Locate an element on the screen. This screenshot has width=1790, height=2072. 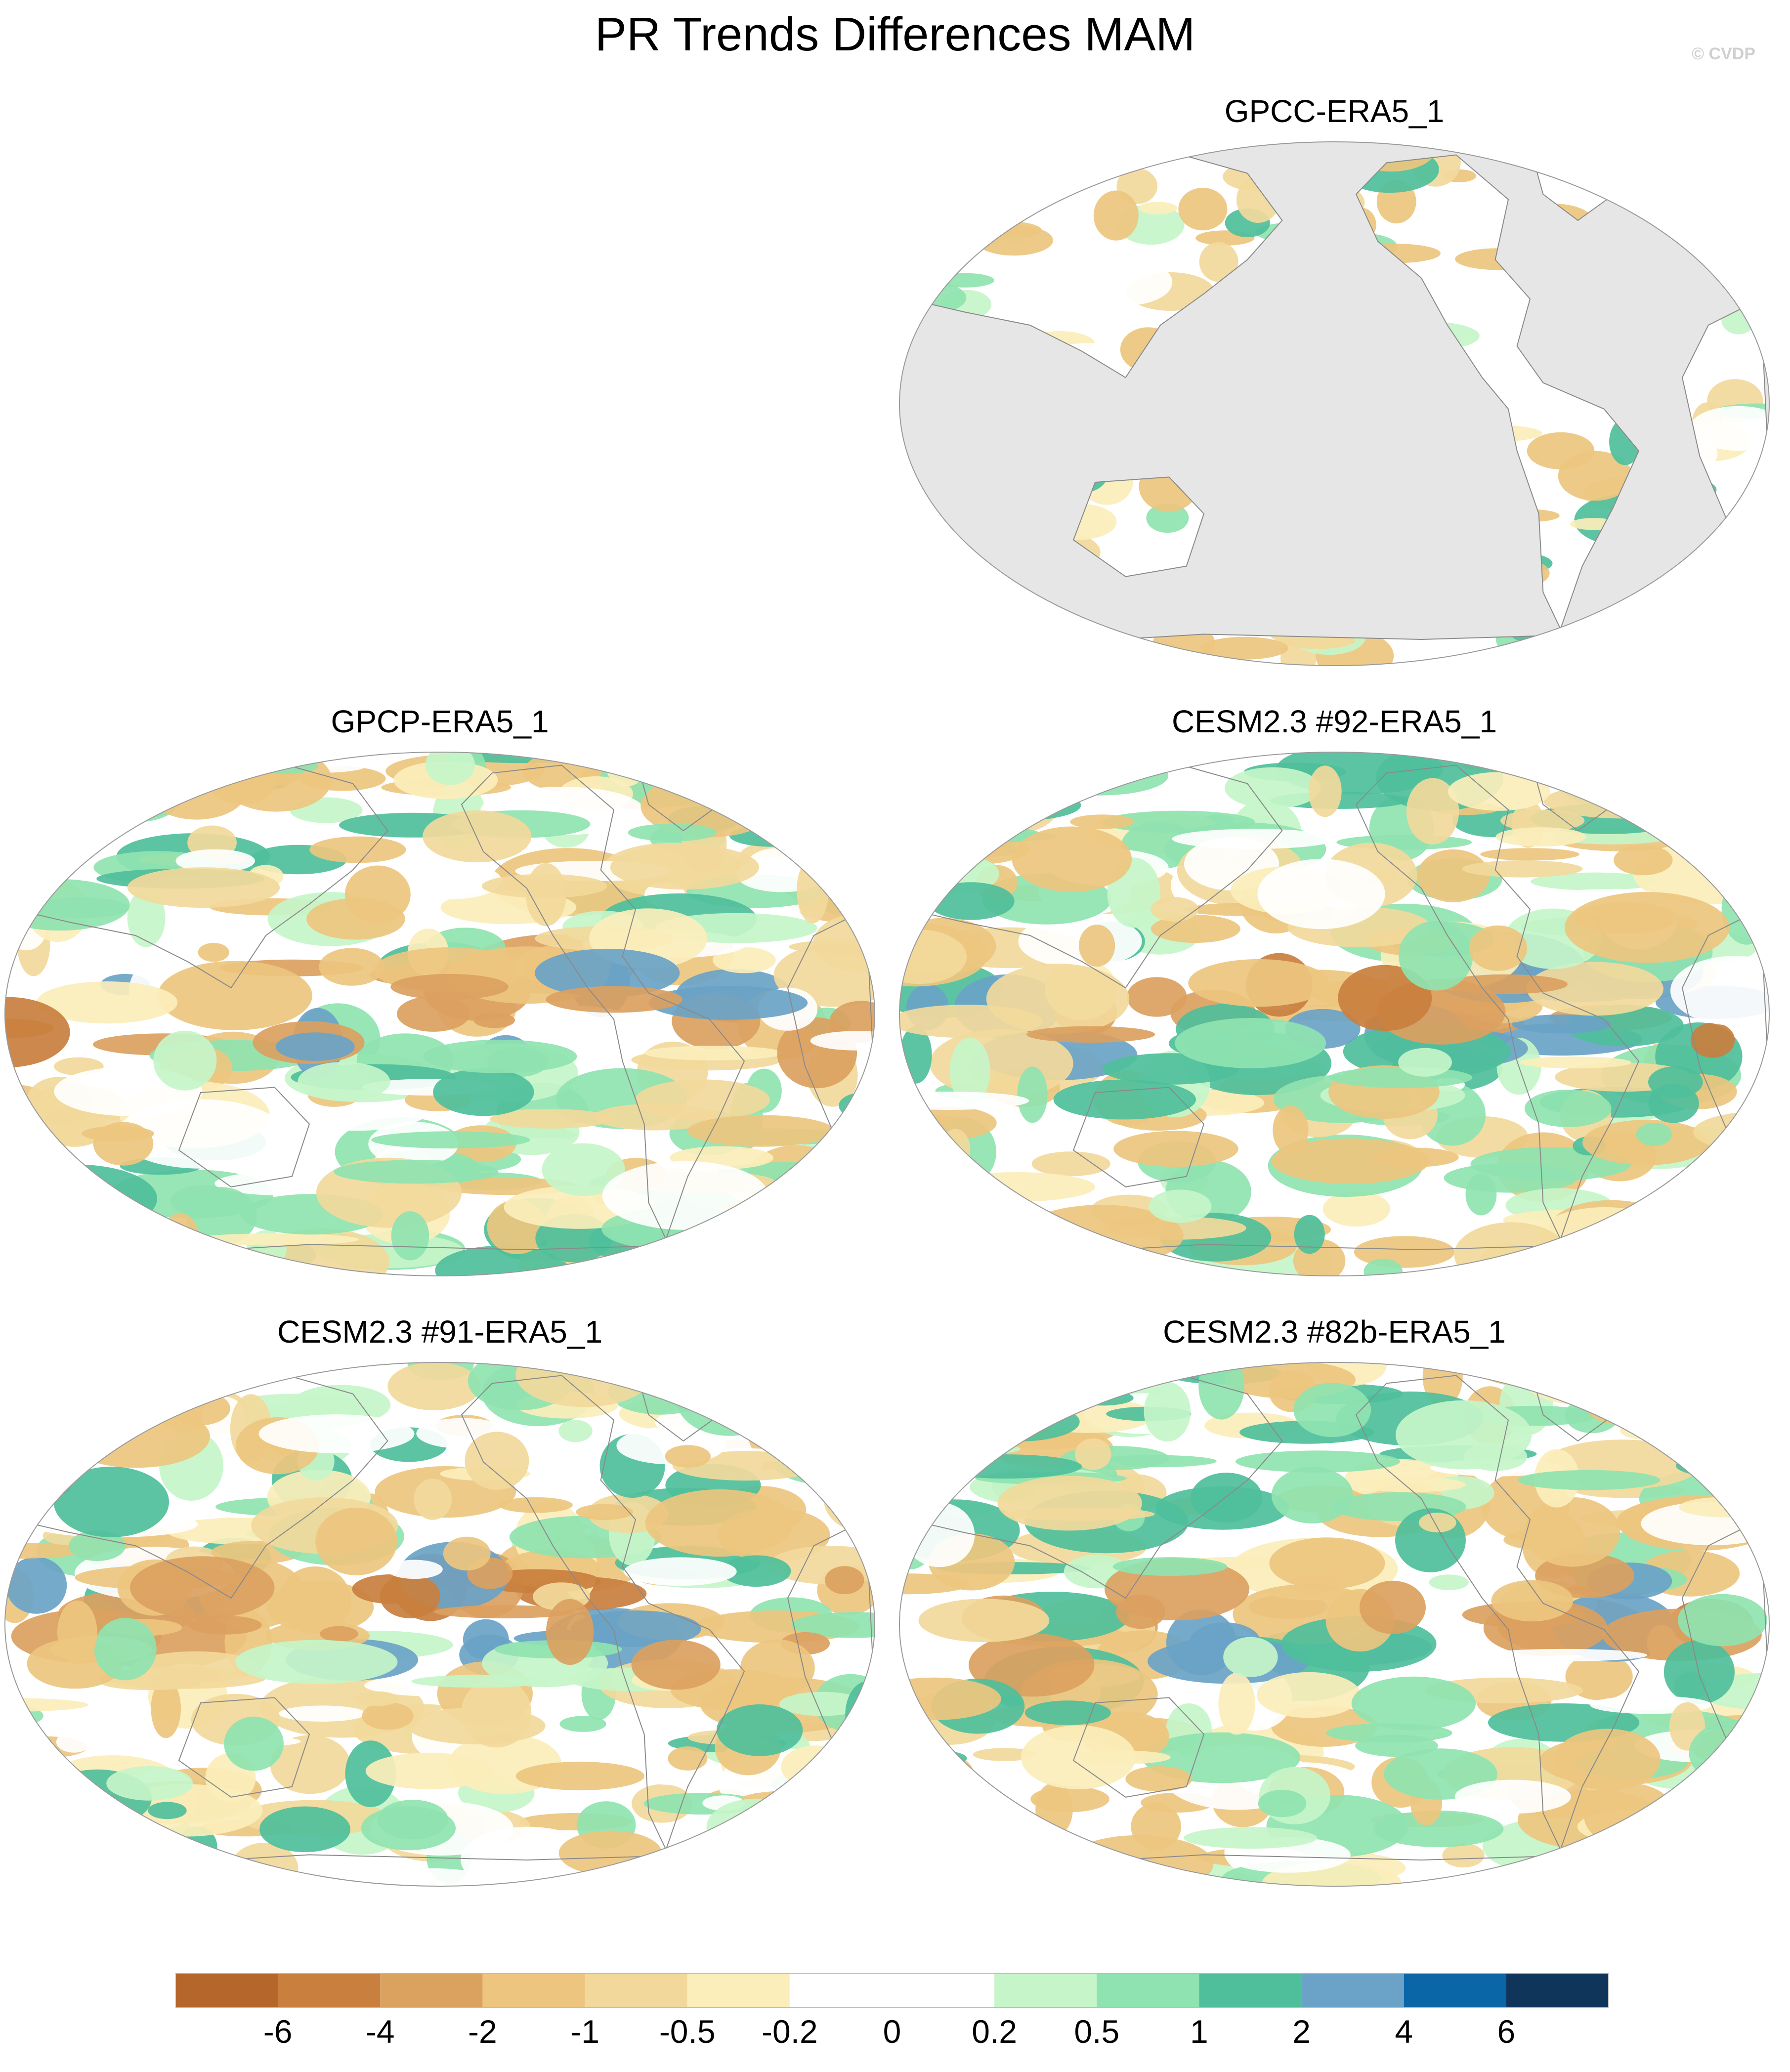
colorbar-tick-label: 4 is located at coordinates (1404, 2032).